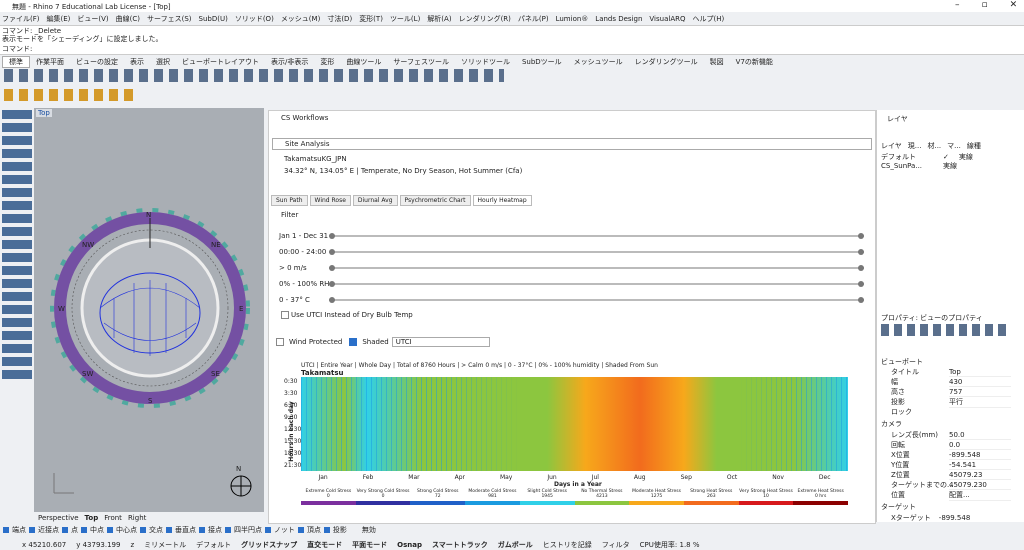  Describe the element at coordinates (421, 62) in the screenshot. I see `toolbar-tab: サーフェスツール` at that location.